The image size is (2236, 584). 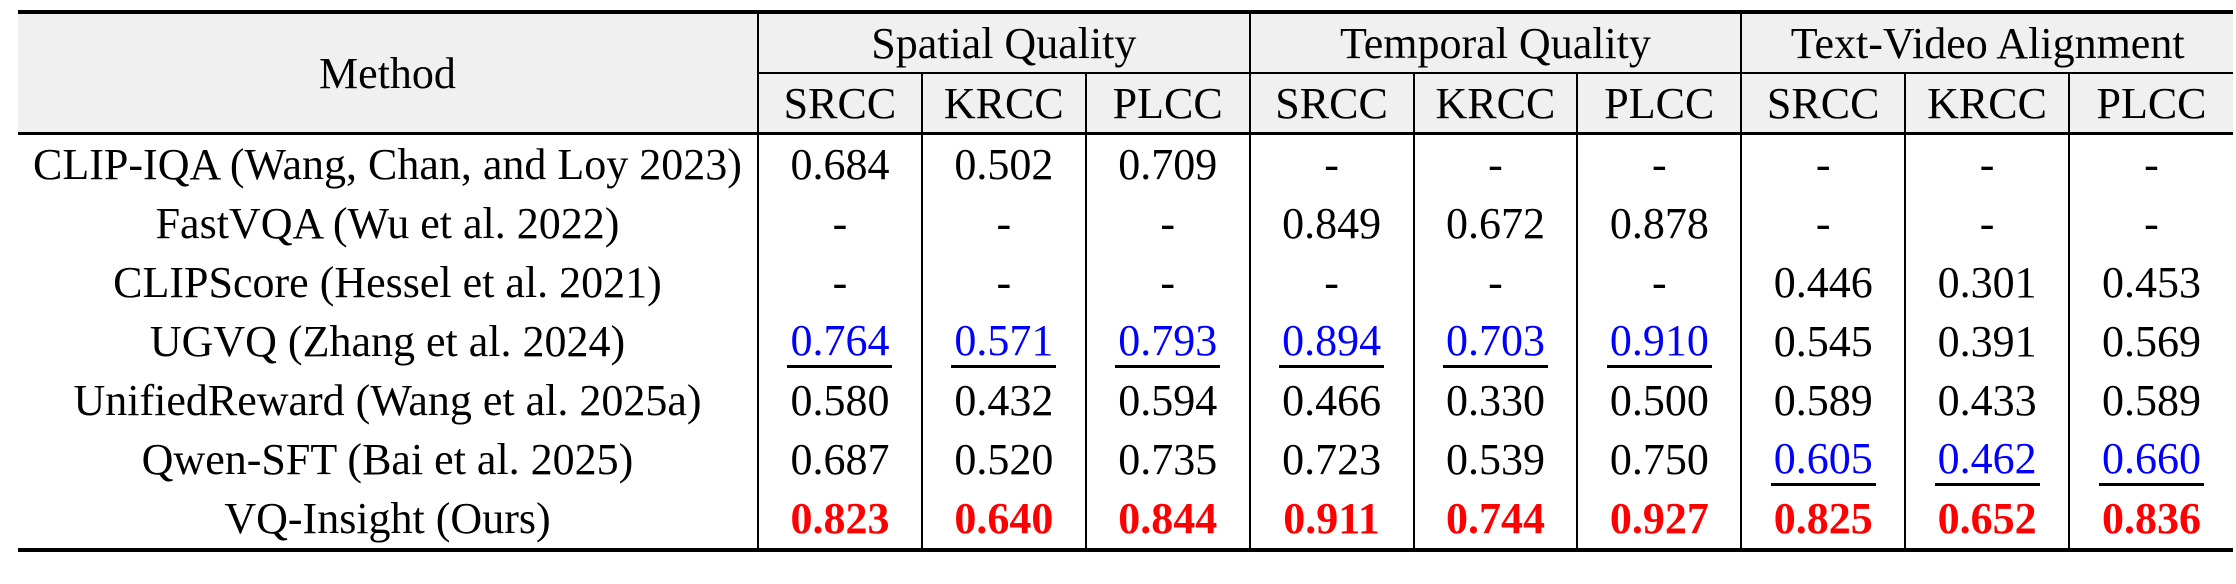 I want to click on value-cell: 0.836, so click(x=2150, y=519).